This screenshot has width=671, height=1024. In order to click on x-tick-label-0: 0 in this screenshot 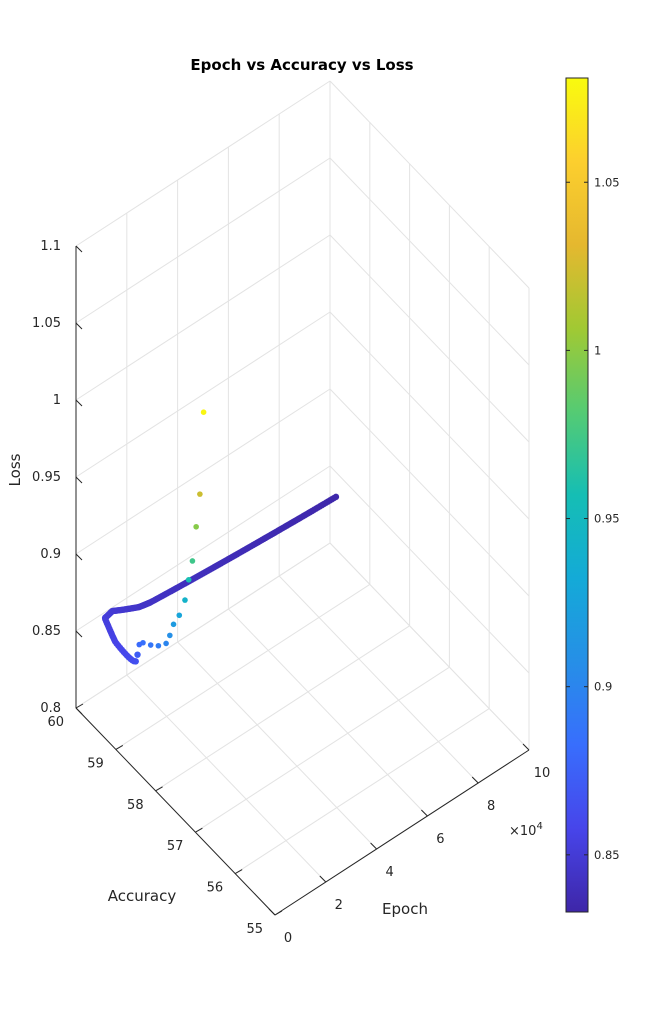, I will do `click(288, 938)`.